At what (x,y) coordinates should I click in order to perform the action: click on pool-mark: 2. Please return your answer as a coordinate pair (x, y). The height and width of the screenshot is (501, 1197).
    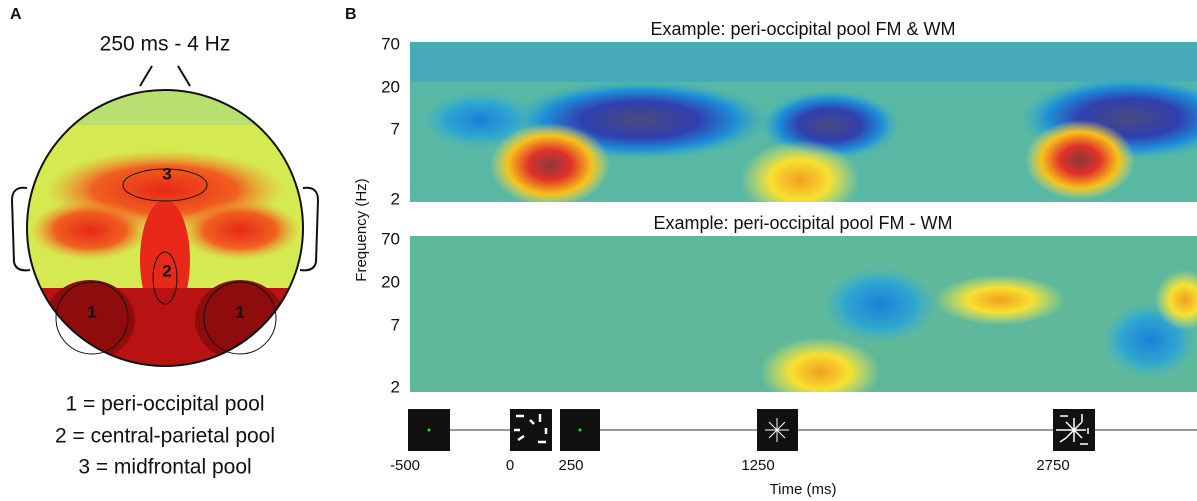
    Looking at the image, I should click on (166, 270).